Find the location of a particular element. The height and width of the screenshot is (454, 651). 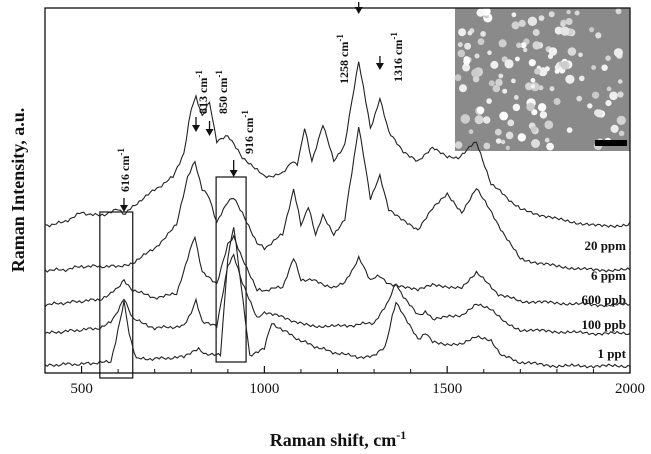

y-axis-title: Raman Intensity, a.u. is located at coordinates (18, 190).